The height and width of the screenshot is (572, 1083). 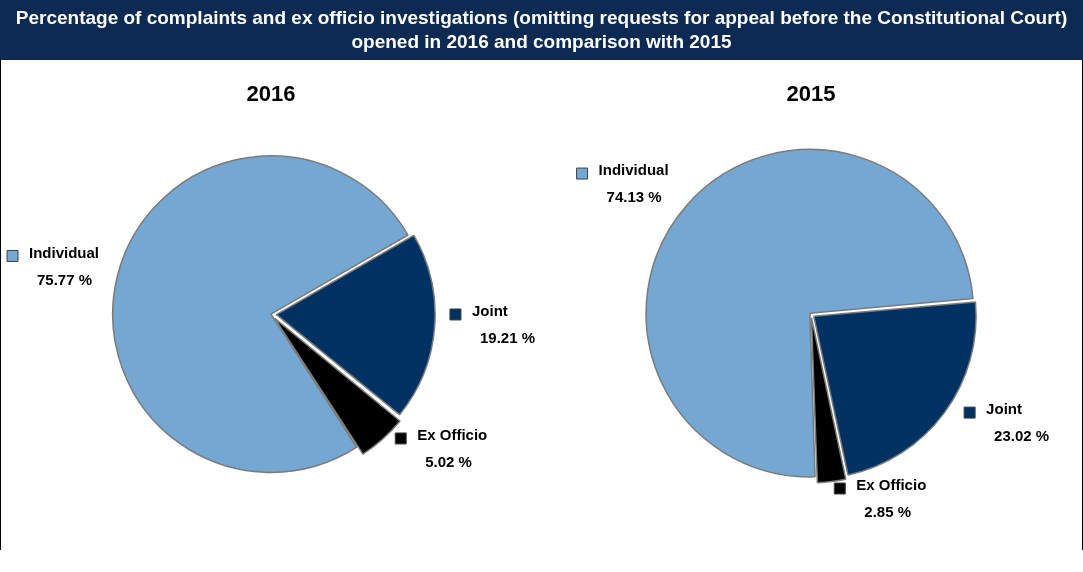 I want to click on data-label: 23.02 %, so click(x=1022, y=436).